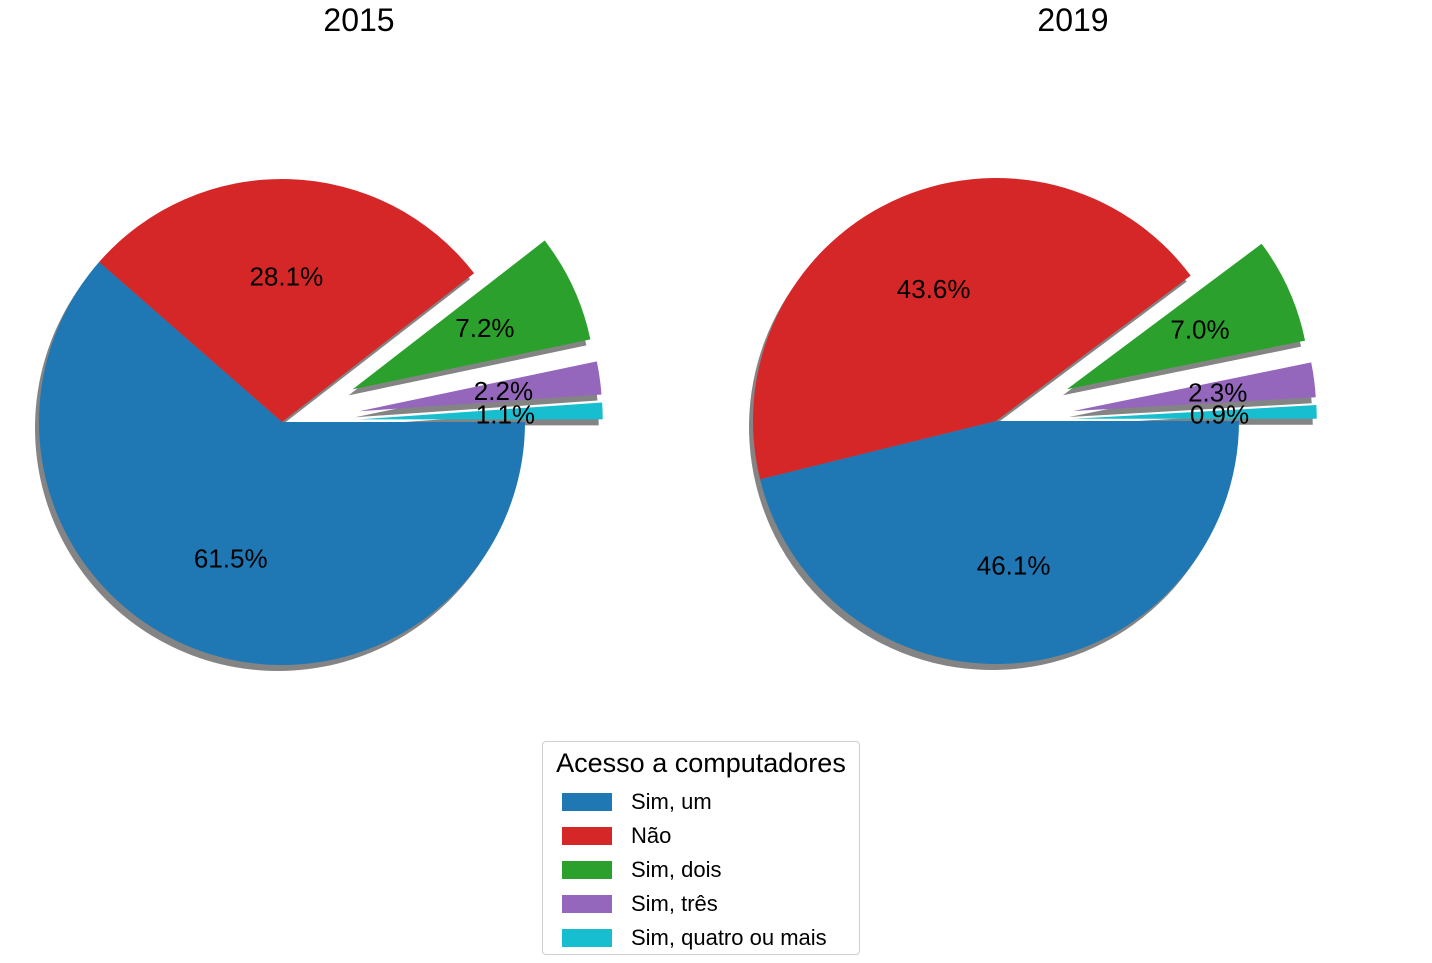 This screenshot has width=1432, height=963. What do you see at coordinates (503, 391) in the screenshot?
I see `slice-percent-label: 2.2%` at bounding box center [503, 391].